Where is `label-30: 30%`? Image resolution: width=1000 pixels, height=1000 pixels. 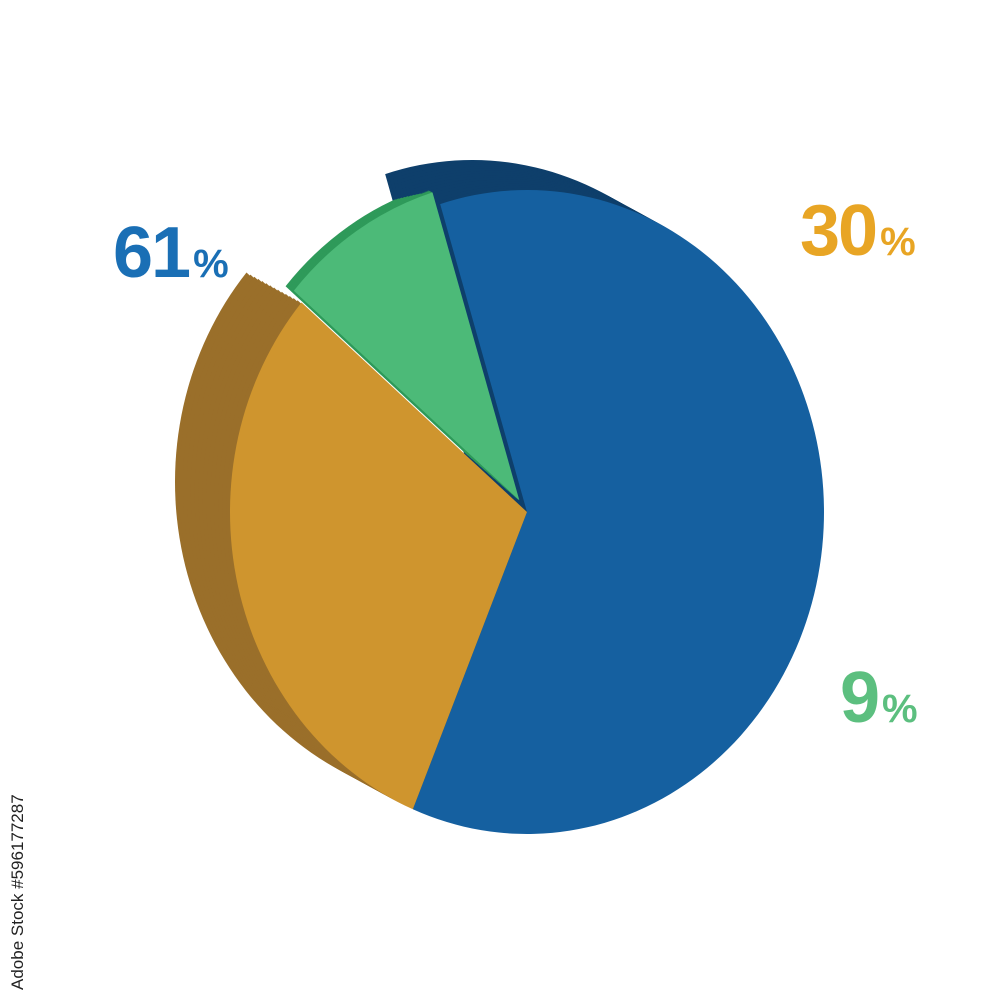
label-30: 30% is located at coordinates (858, 231).